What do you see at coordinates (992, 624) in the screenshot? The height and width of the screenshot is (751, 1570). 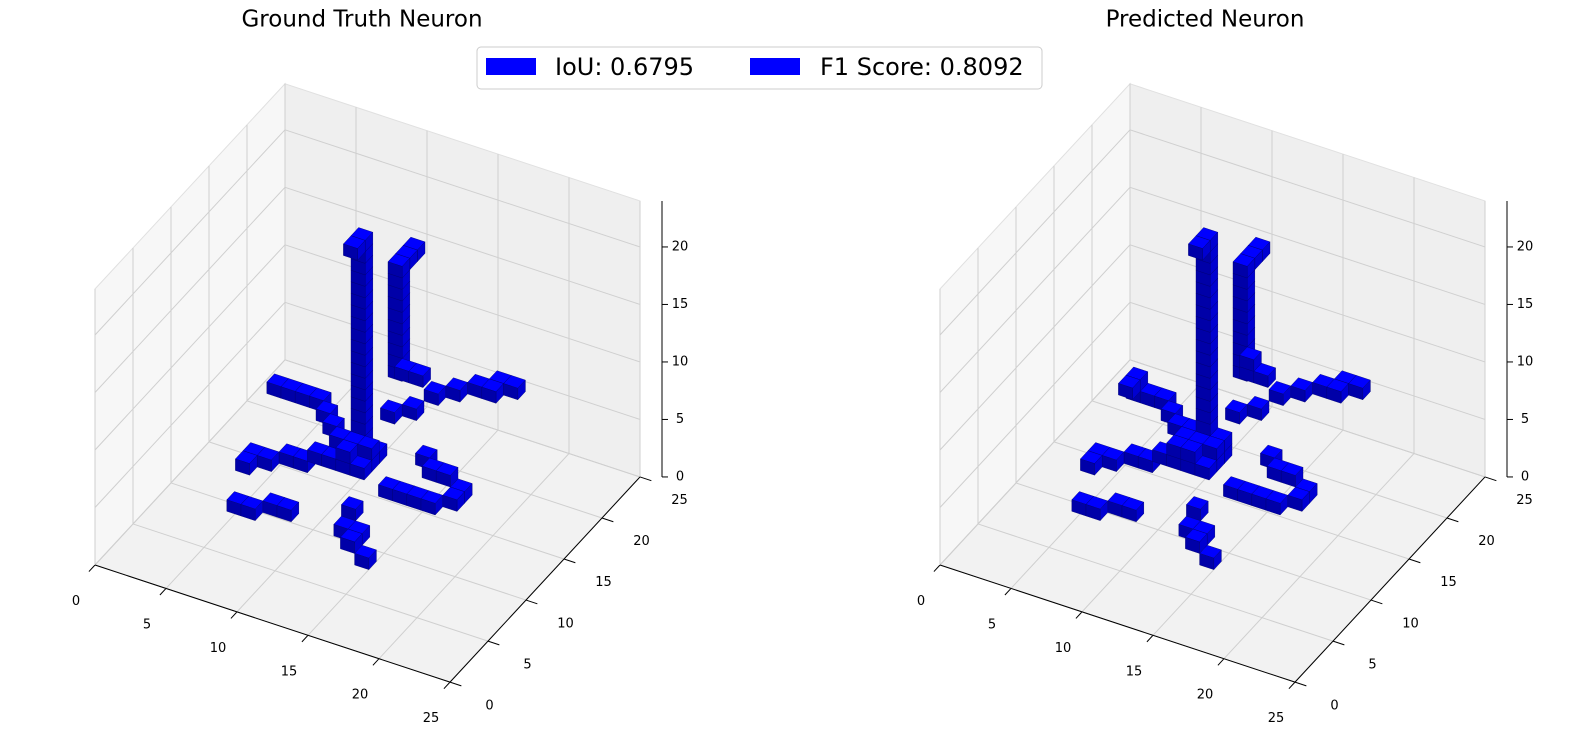 I see `x-tick-label: 5` at bounding box center [992, 624].